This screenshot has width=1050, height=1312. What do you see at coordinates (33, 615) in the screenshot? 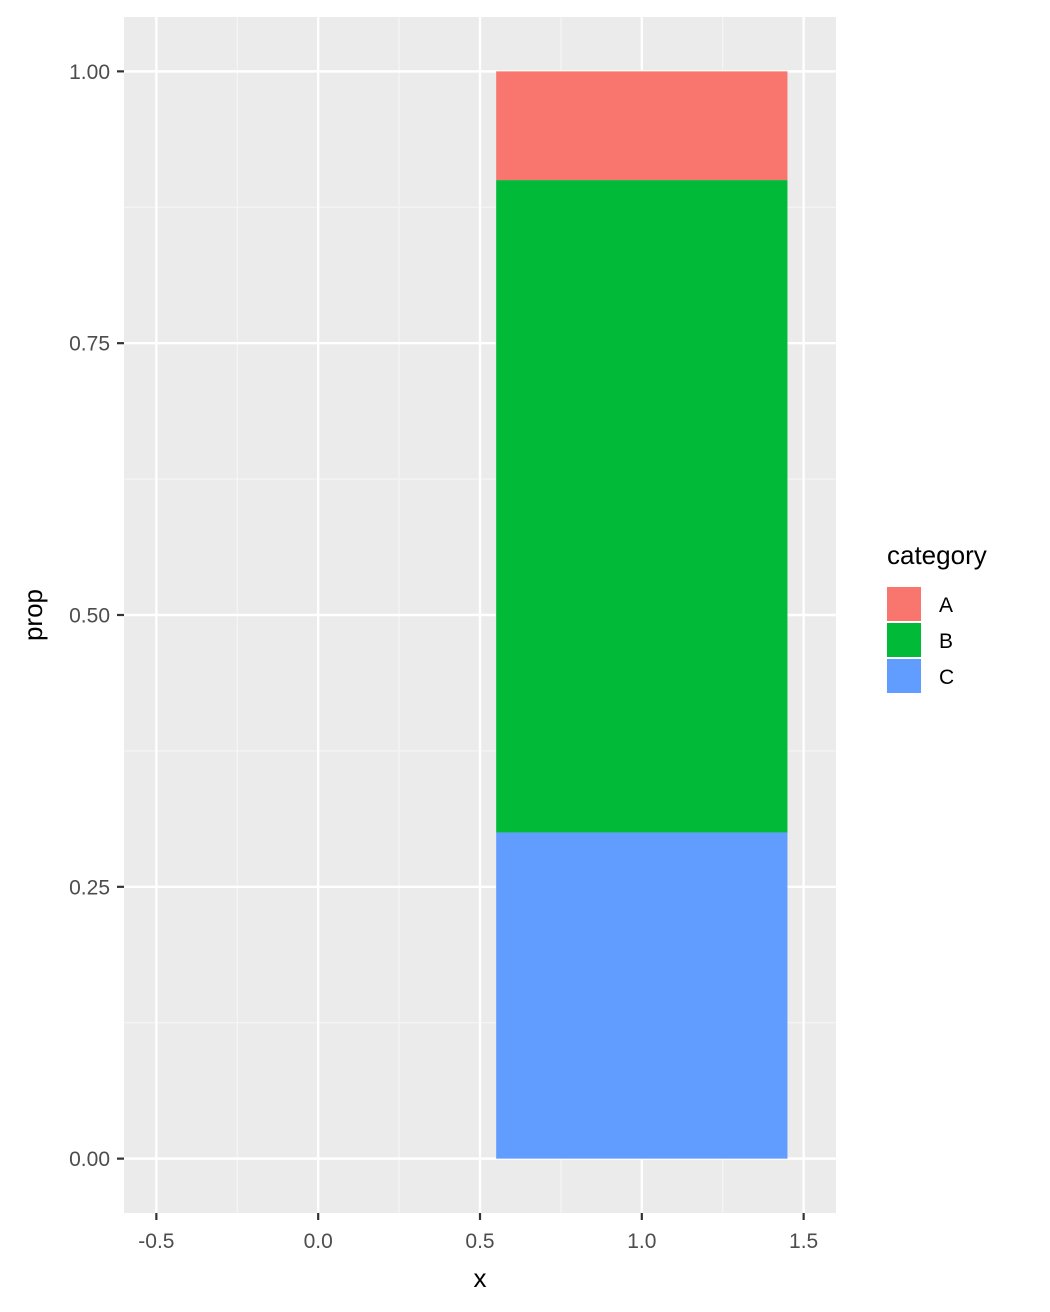
I see `y-axis-title: prop` at bounding box center [33, 615].